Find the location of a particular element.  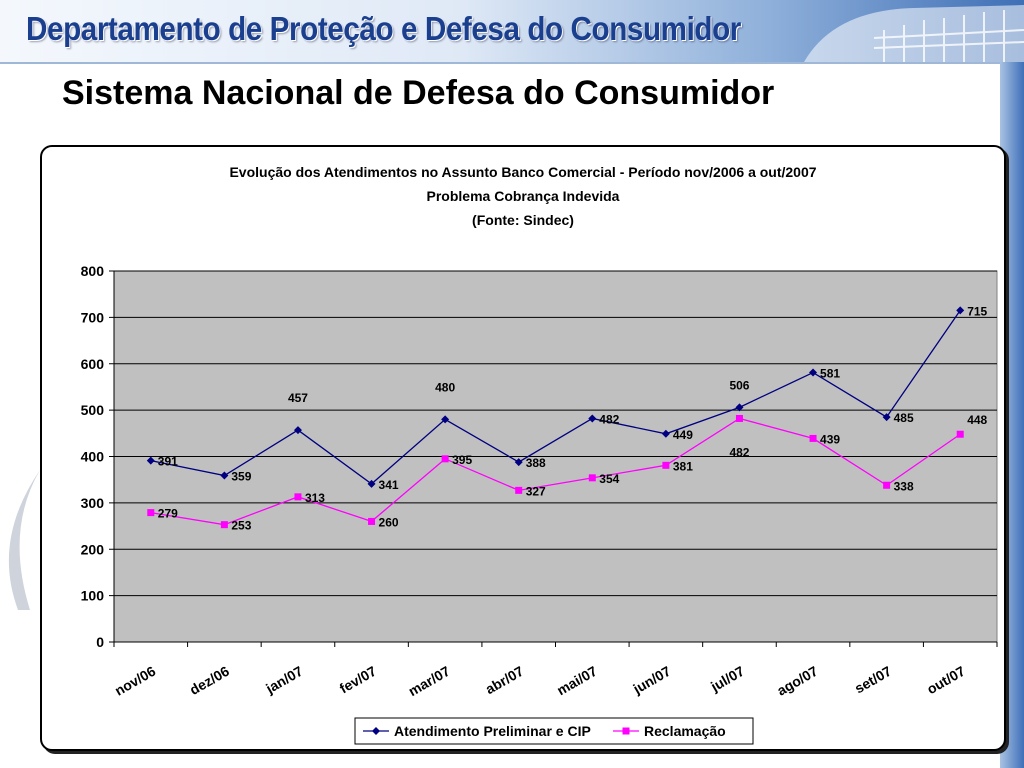

data-label: 313 is located at coordinates (315, 498).